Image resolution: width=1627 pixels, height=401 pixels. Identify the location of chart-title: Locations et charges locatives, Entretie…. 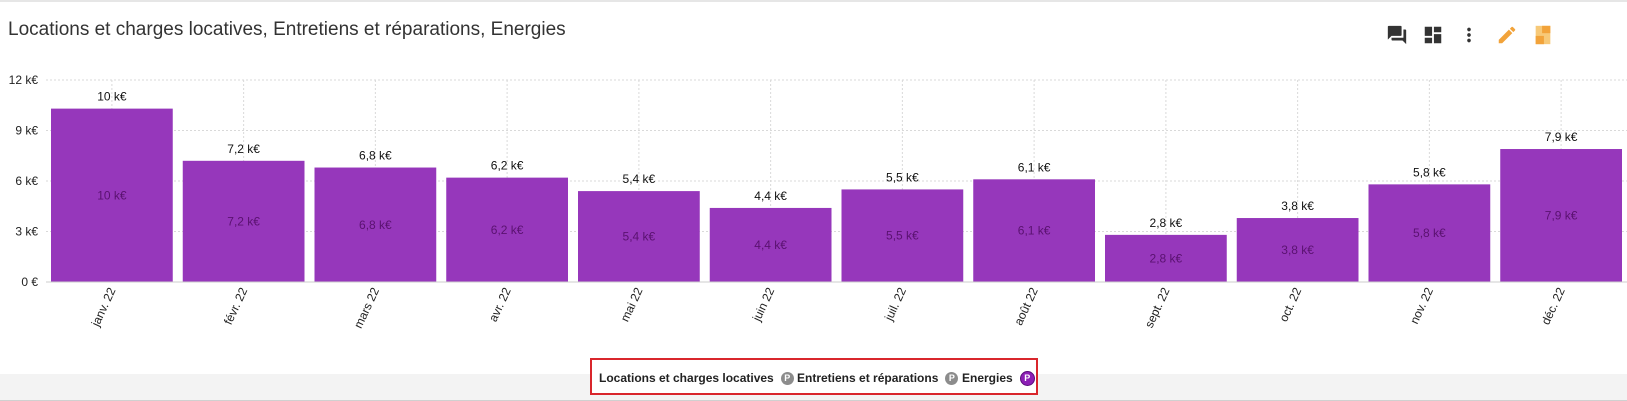
(287, 29).